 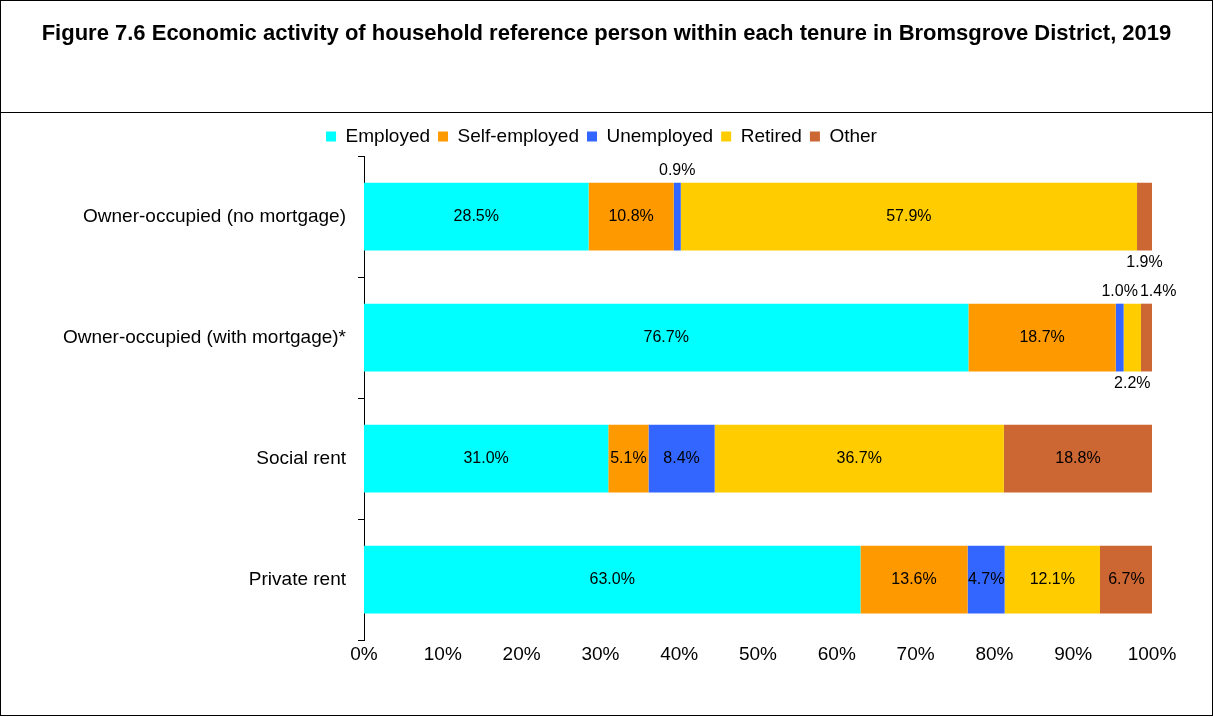 What do you see at coordinates (1158, 291) in the screenshot?
I see `data-label: 1.4%` at bounding box center [1158, 291].